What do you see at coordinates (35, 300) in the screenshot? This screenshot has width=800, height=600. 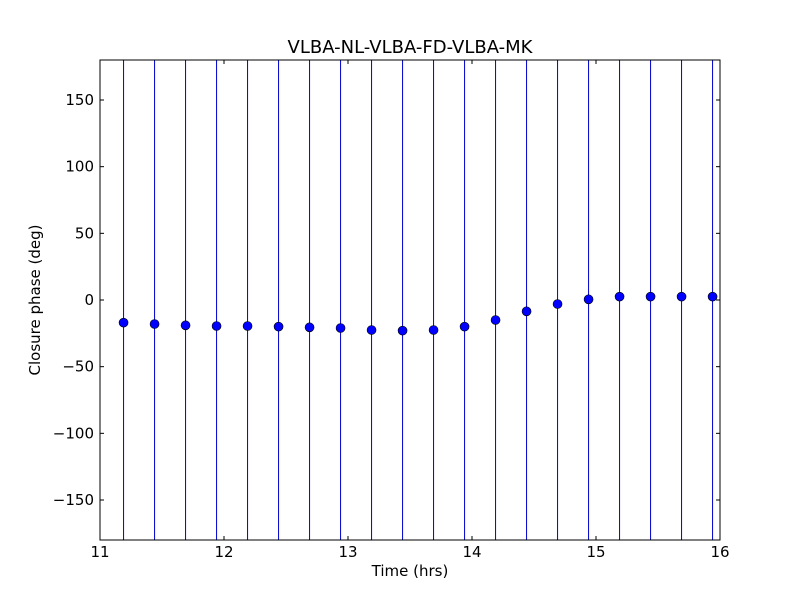 I see `y-axis-label: Closure phase (deg)` at bounding box center [35, 300].